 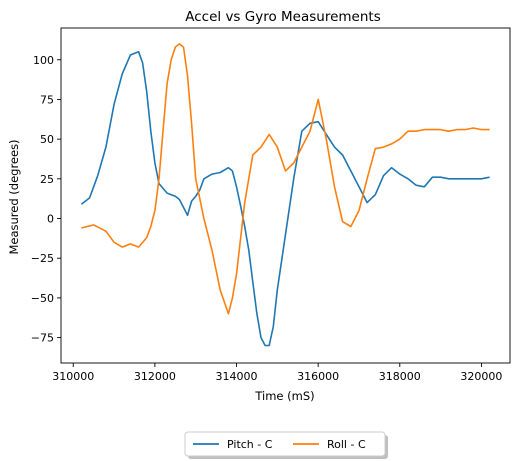 I want to click on y-tick-label: 75, so click(x=47, y=99).